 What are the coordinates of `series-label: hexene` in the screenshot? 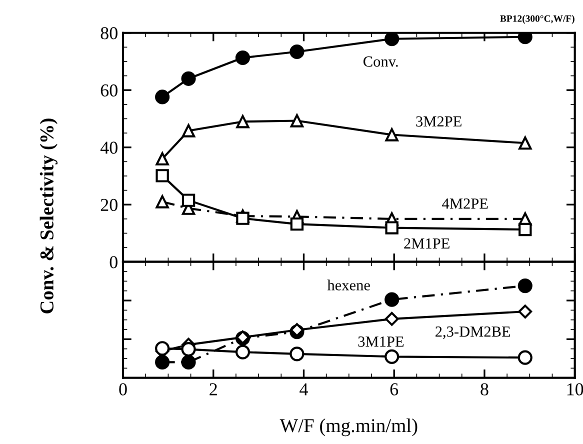 It's located at (348, 285).